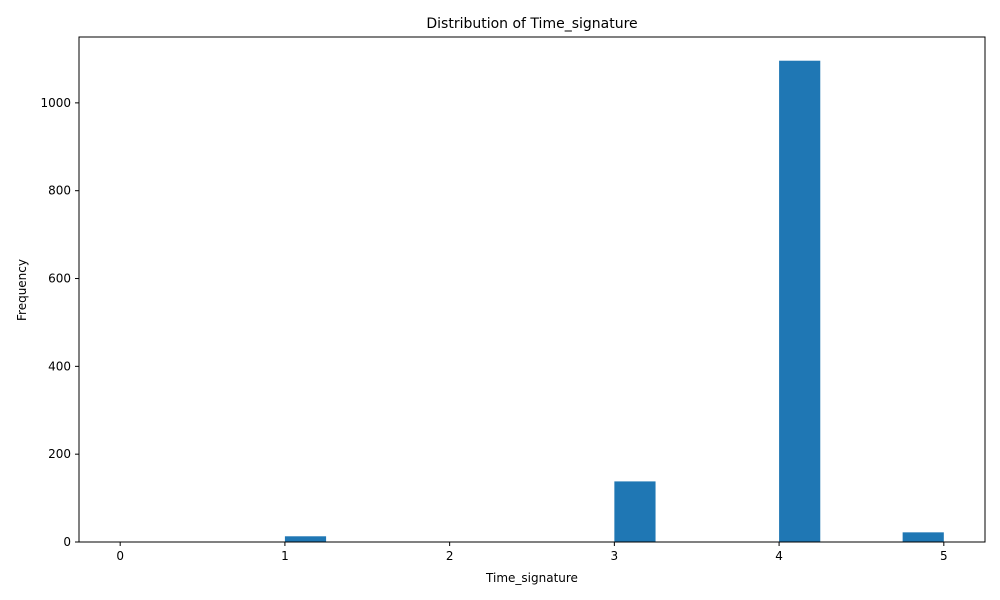 The image size is (1000, 600). Describe the element at coordinates (59, 322) in the screenshot. I see `y-axis-ticks: 0 200 400 600 800 1000` at that location.